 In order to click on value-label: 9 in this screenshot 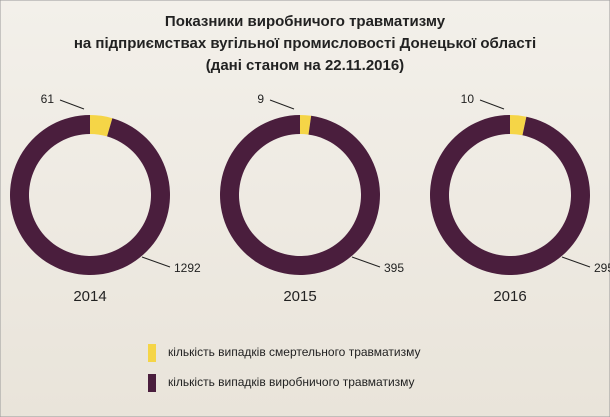, I will do `click(260, 99)`.